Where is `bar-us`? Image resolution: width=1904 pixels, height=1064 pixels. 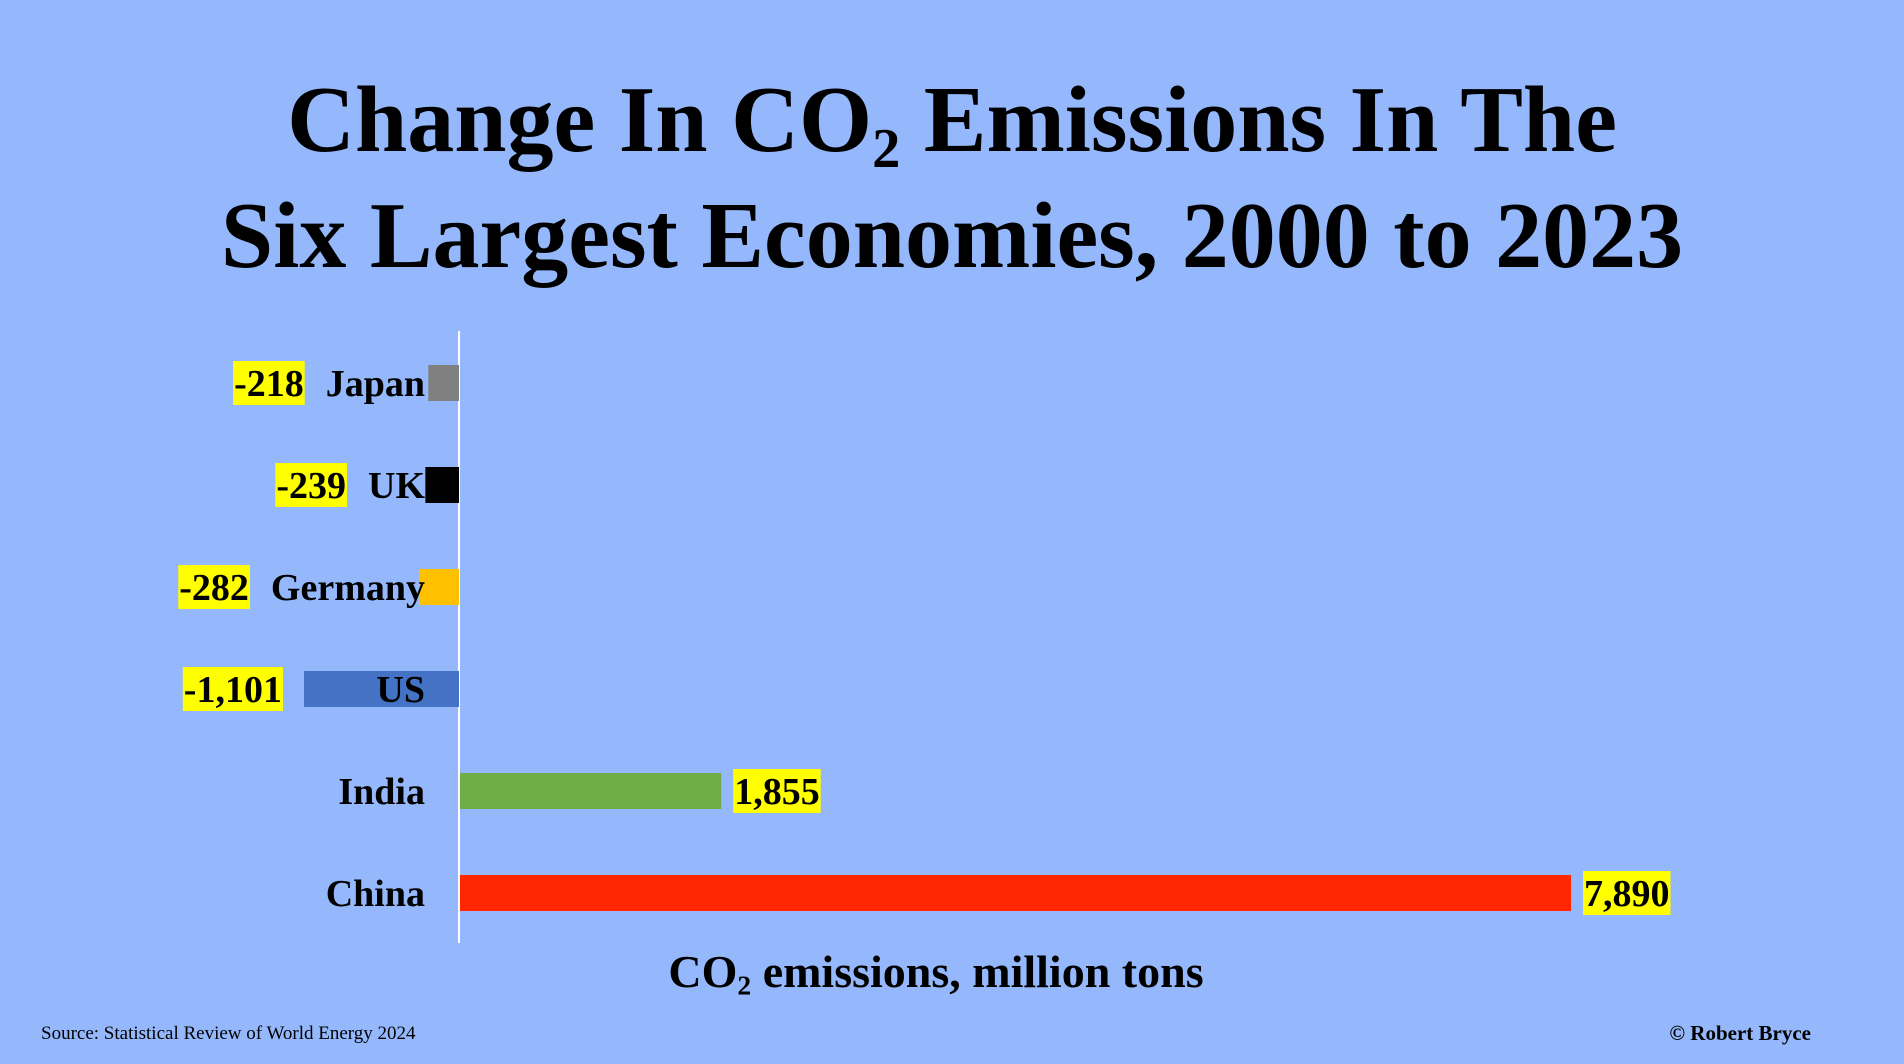 bar-us is located at coordinates (381, 689).